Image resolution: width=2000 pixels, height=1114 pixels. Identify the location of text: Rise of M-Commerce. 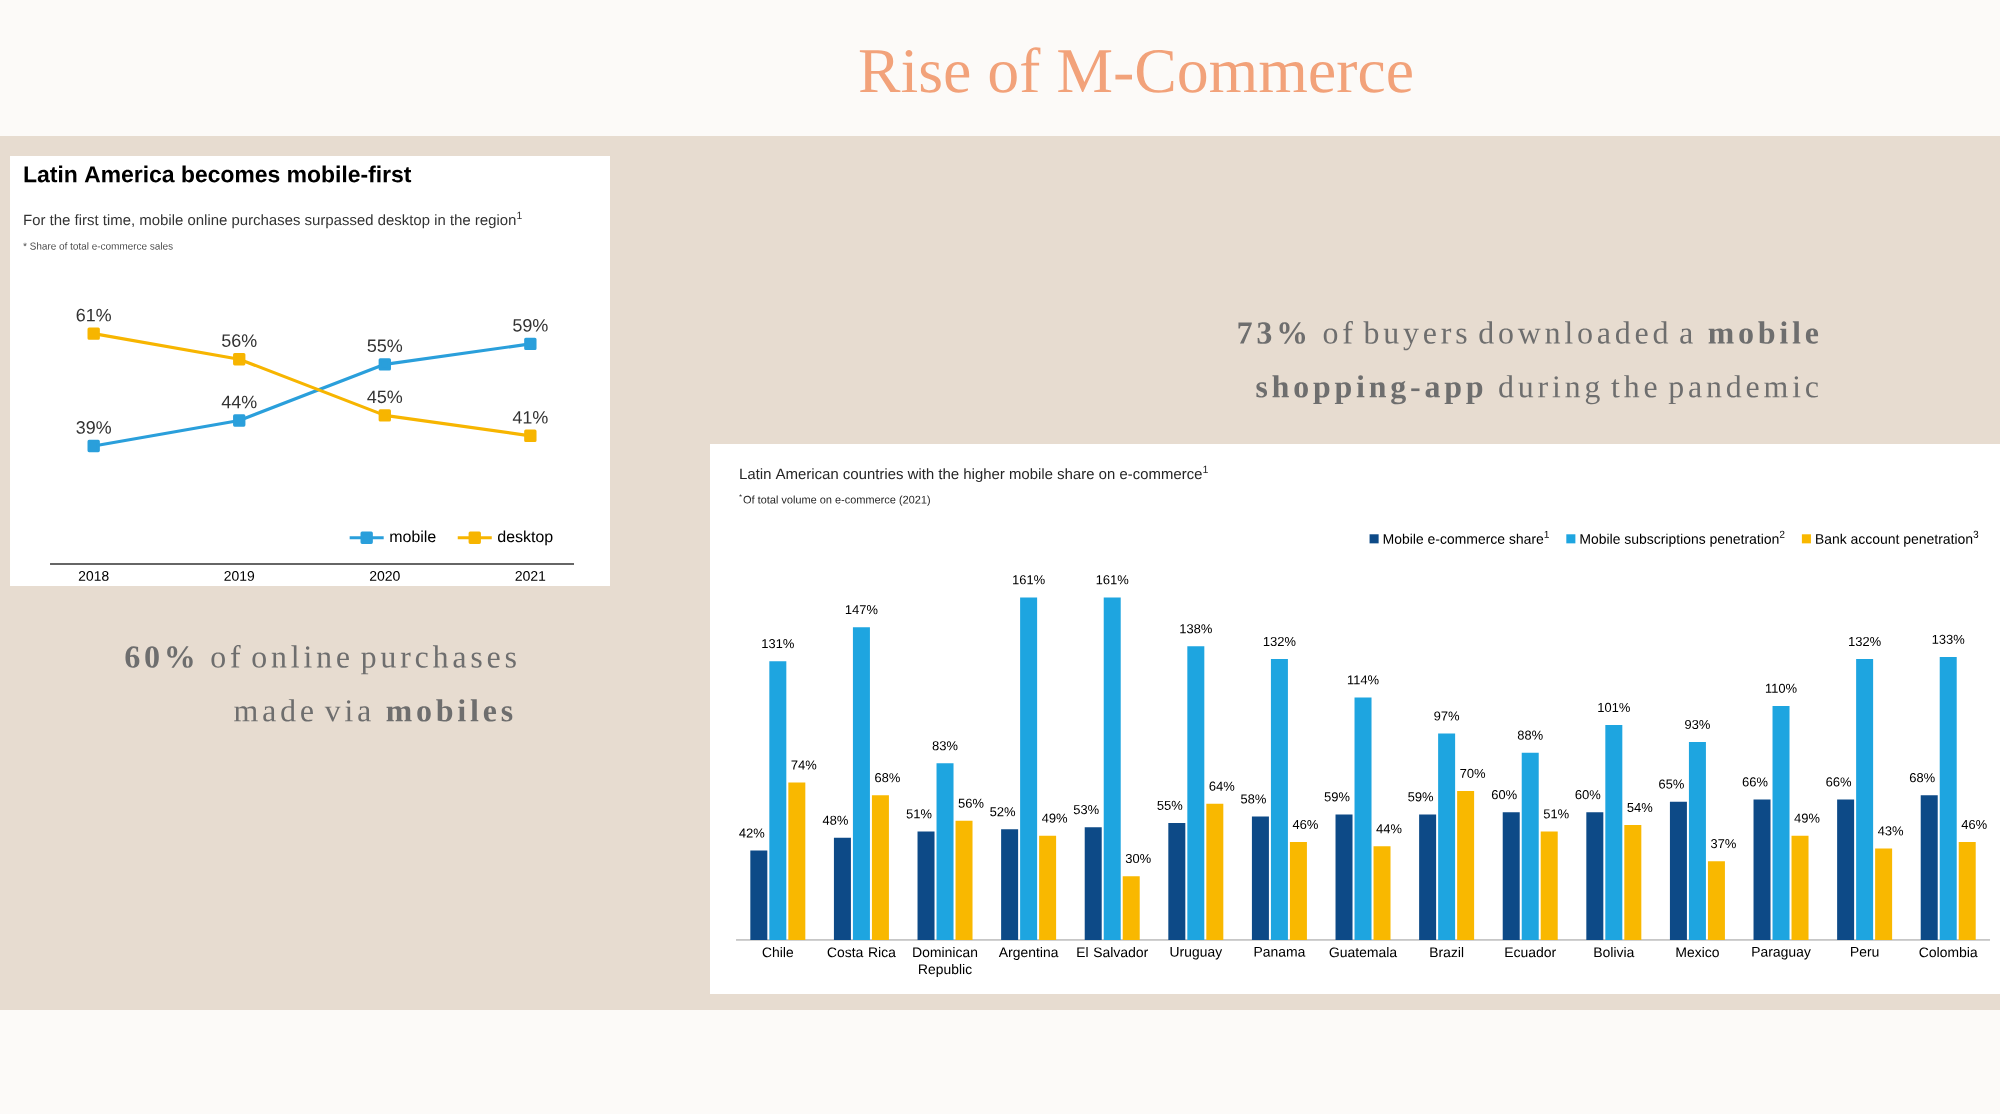
(1135, 70).